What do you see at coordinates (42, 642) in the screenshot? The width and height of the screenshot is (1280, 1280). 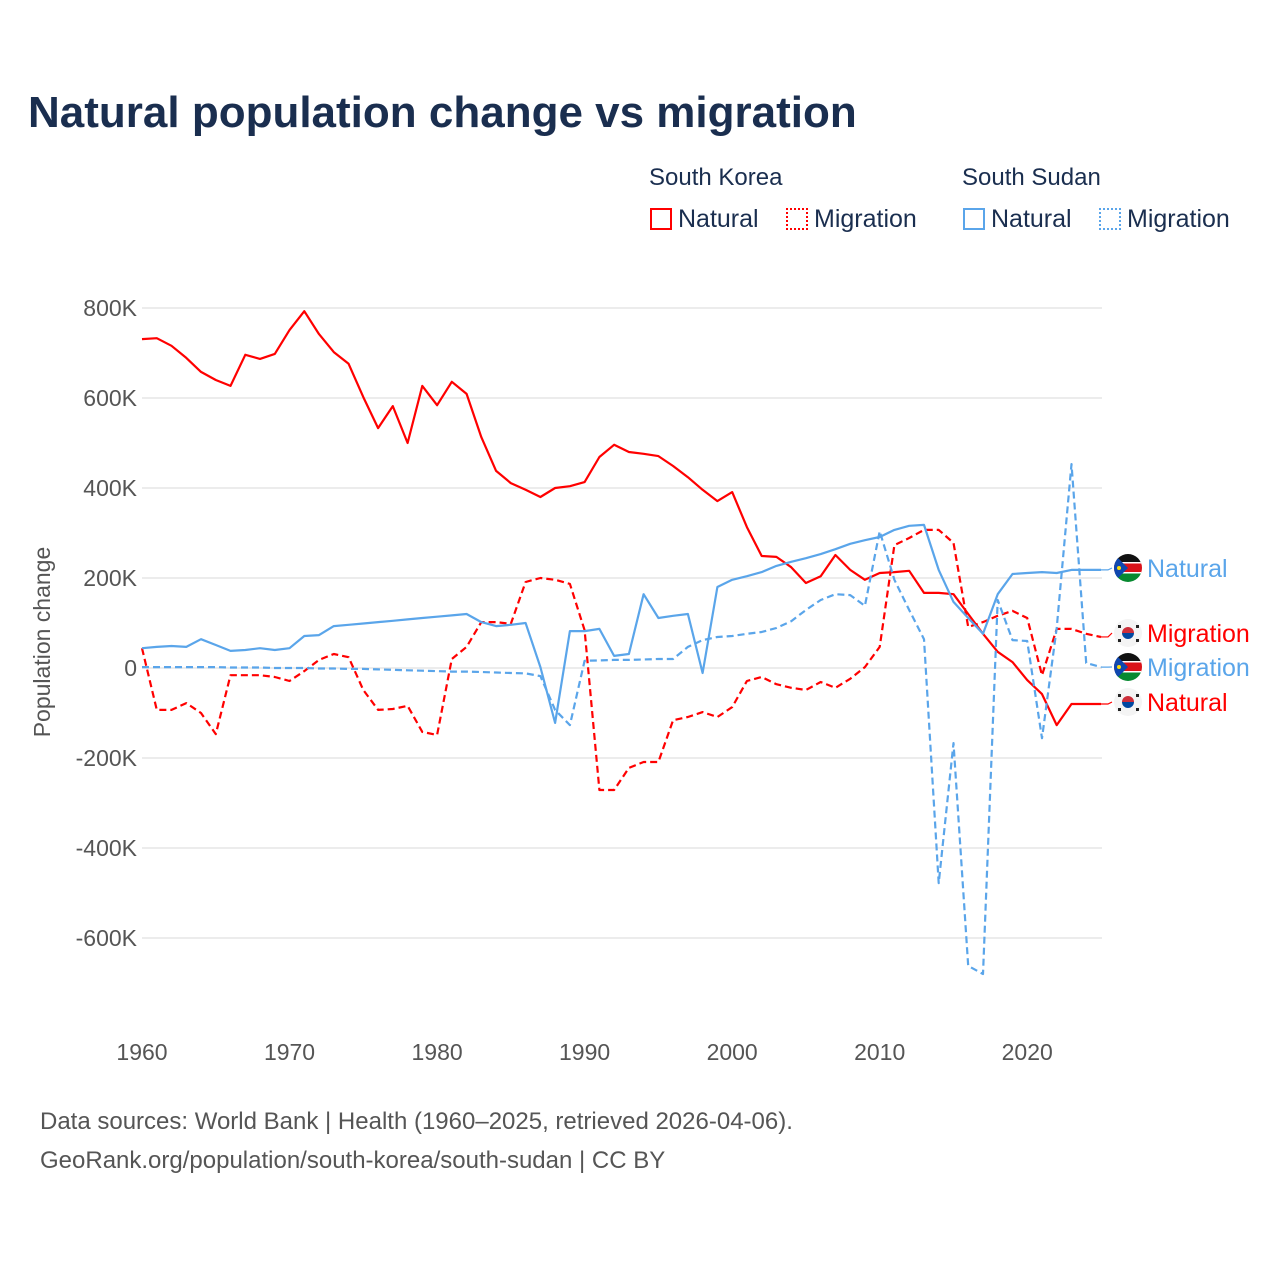 I see `y-axis-label: Population change` at bounding box center [42, 642].